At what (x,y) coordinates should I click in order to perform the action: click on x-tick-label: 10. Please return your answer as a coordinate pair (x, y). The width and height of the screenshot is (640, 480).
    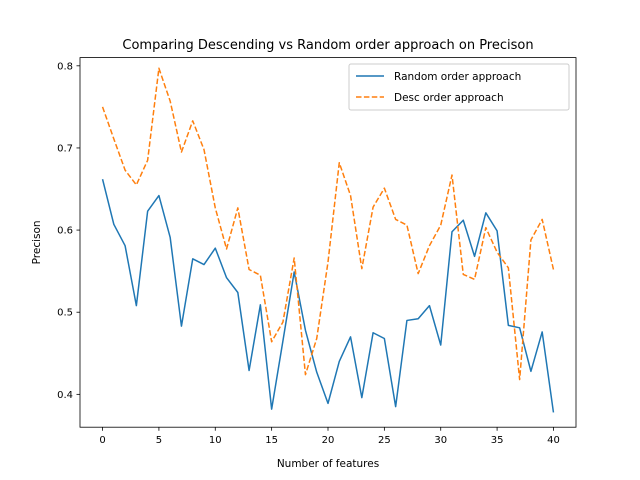
    Looking at the image, I should click on (215, 440).